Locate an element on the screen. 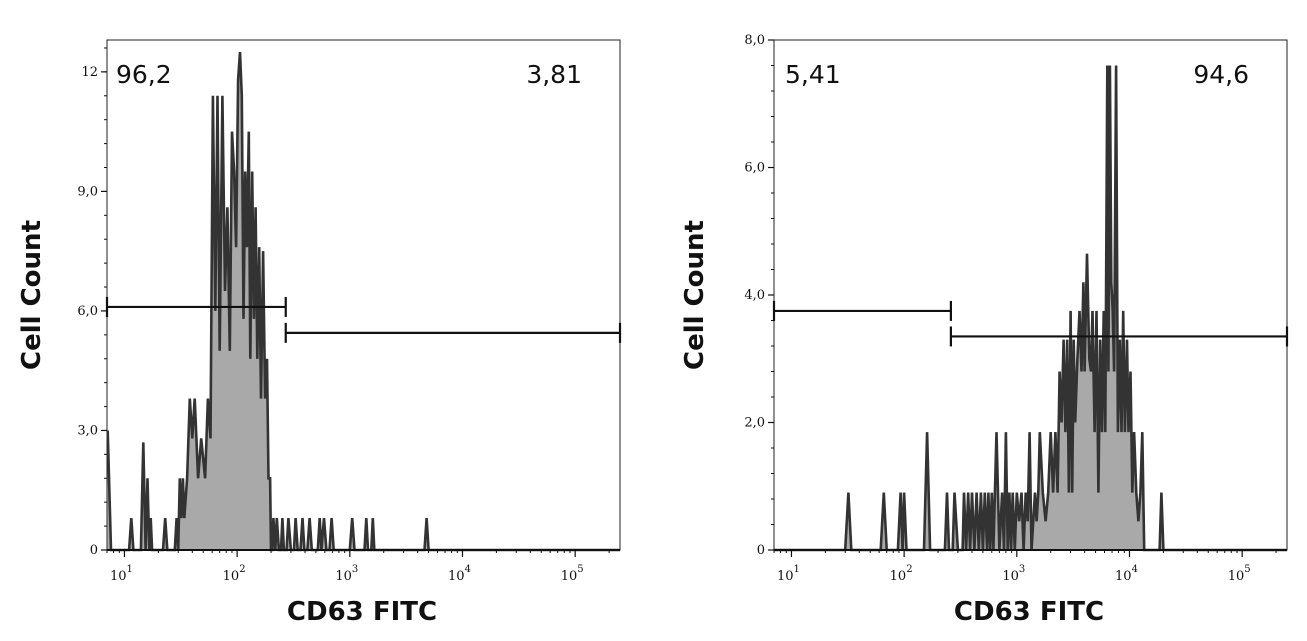 This screenshot has height=641, width=1307. y-tick-label: 2,0 is located at coordinates (754, 423).